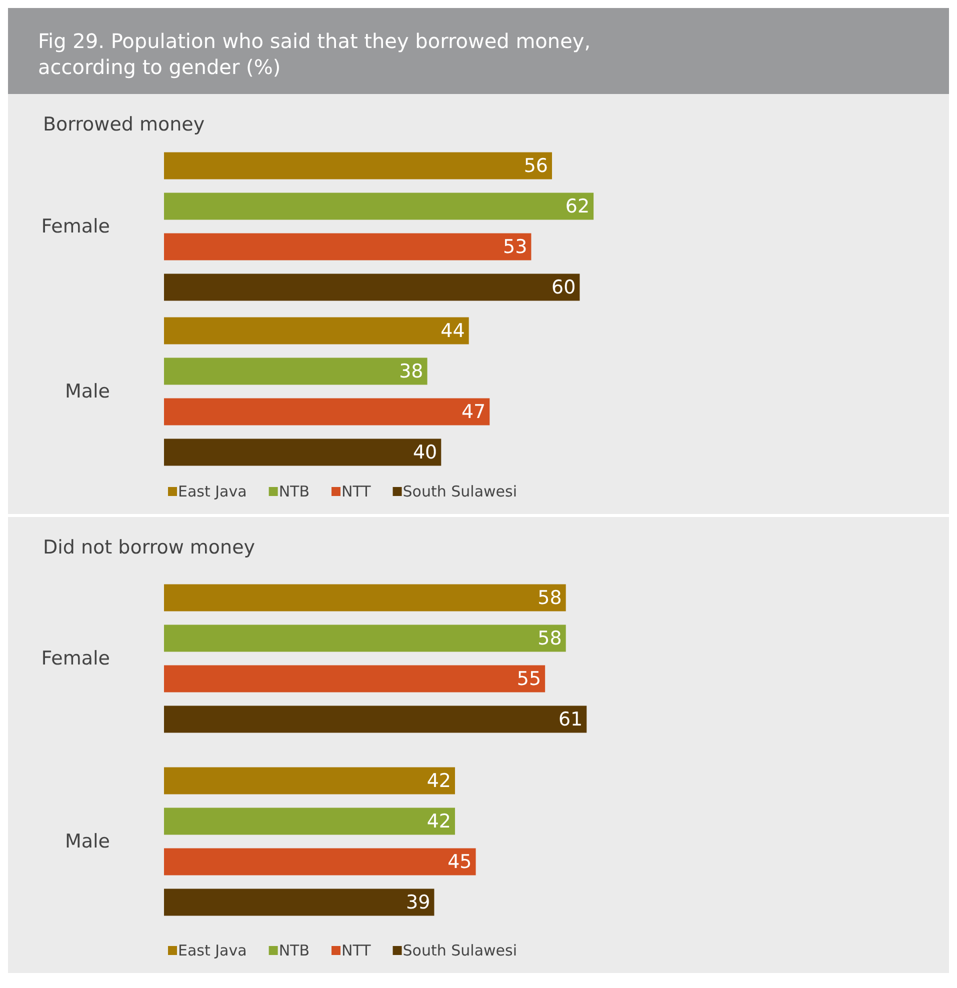  What do you see at coordinates (536, 165) in the screenshot?
I see `data-label: 56` at bounding box center [536, 165].